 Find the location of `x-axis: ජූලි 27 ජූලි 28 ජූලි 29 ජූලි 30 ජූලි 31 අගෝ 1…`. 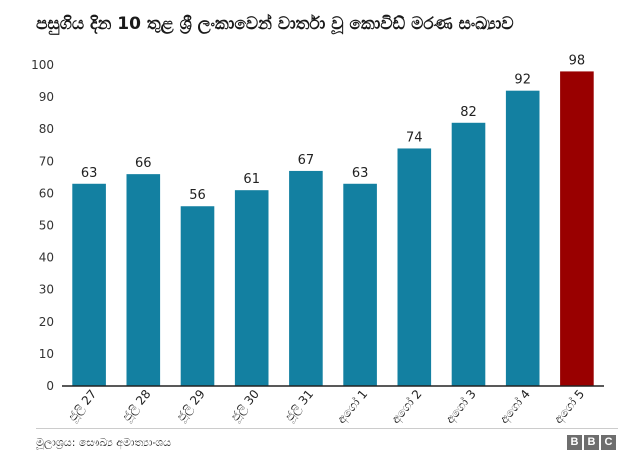

x-axis: ජූලි 27 ජූලි 28 ජූලි 29 ජූලි 30 ජූලි 31 අගෝ 1… is located at coordinates (333, 406).